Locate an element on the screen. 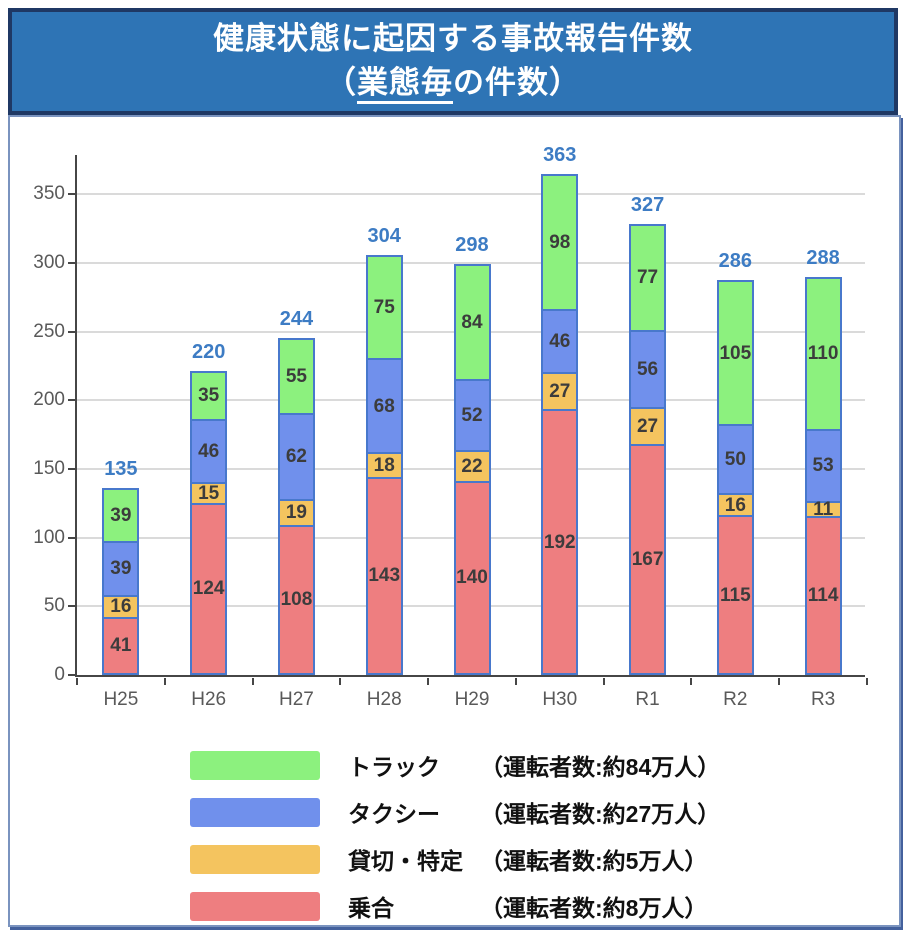 This screenshot has width=906, height=936. segment-value: 108 is located at coordinates (296, 600).